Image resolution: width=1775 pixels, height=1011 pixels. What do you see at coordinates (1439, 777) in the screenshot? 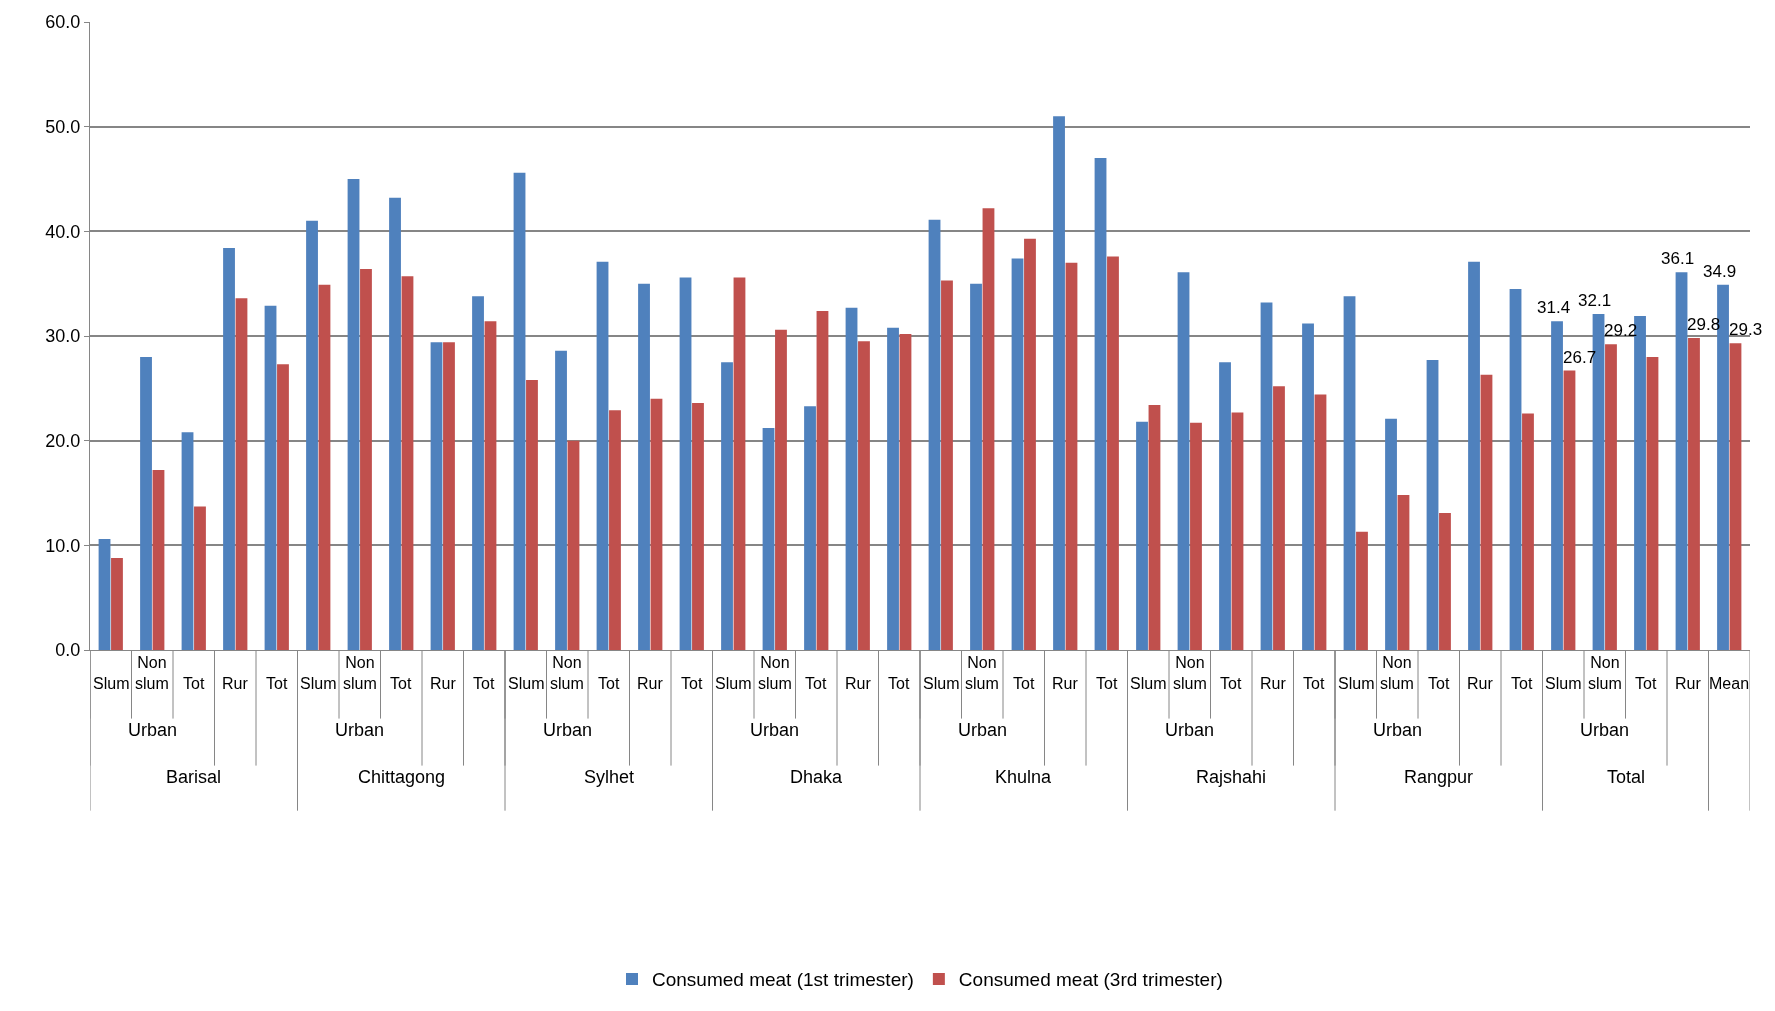
I see `text: Rangpur` at bounding box center [1439, 777].